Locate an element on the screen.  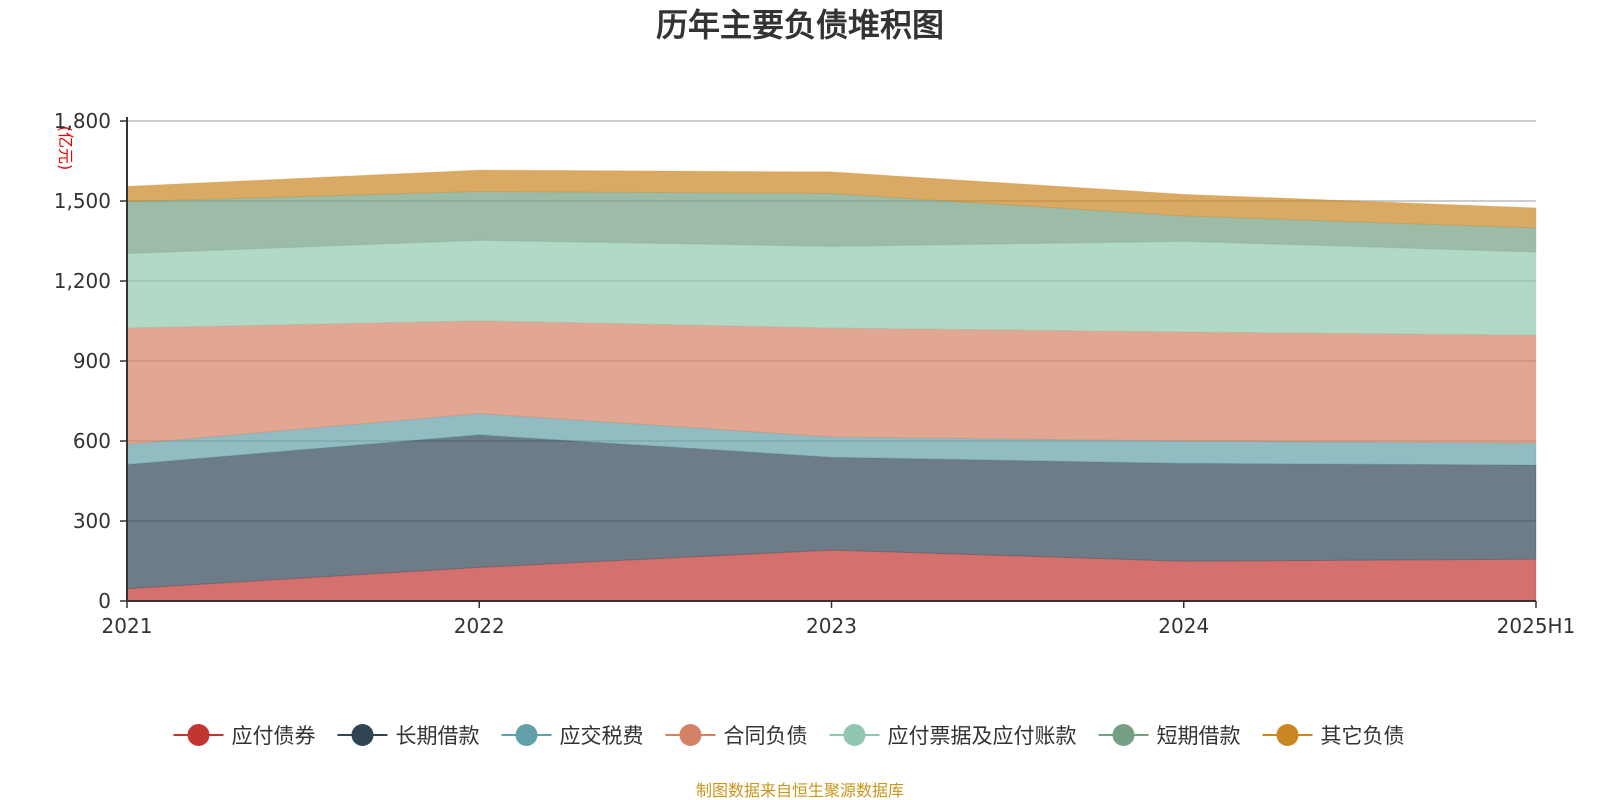
legend-label: 应付债券 is located at coordinates (274, 736).